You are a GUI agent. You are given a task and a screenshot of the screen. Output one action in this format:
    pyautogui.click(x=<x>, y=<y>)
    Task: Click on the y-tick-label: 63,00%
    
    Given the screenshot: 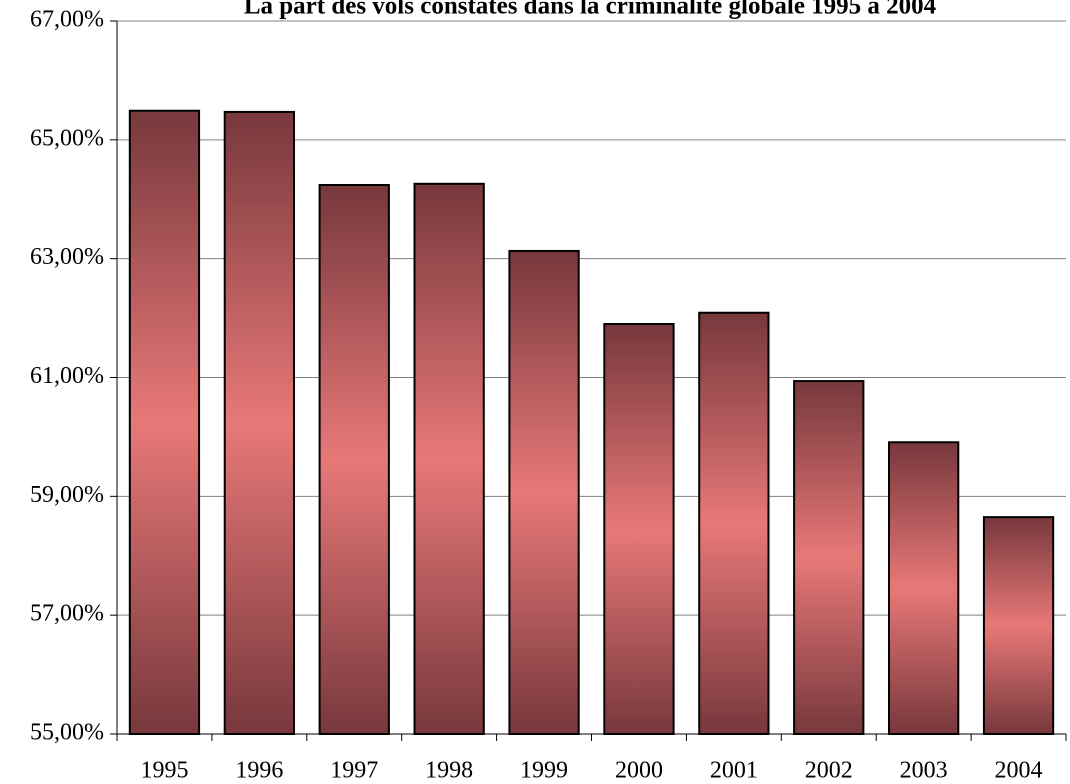 What is the action you would take?
    pyautogui.click(x=67, y=257)
    